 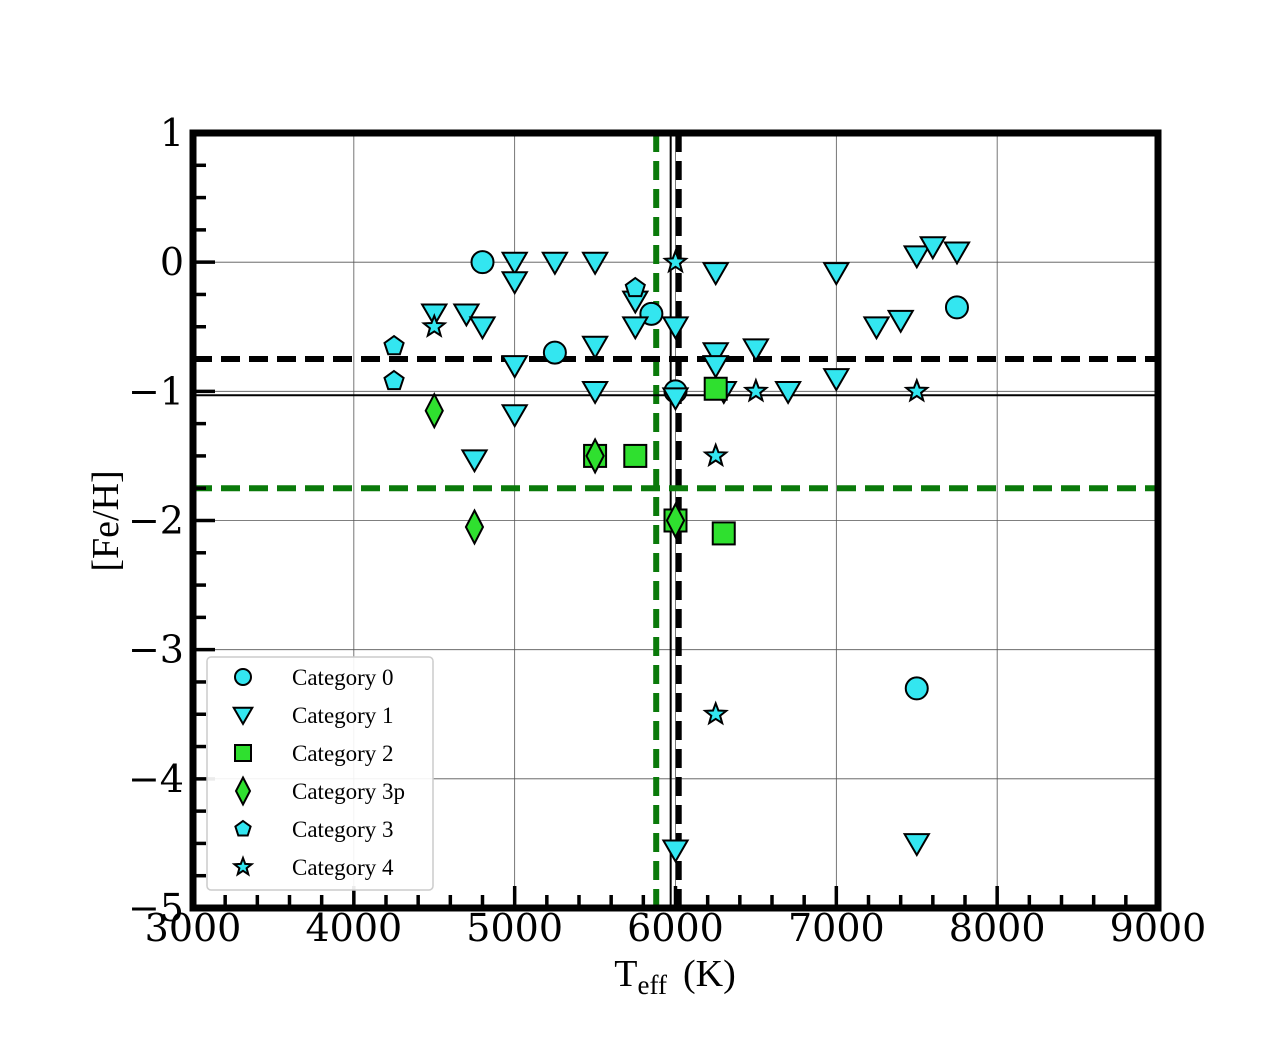 I want to click on x-axis-title-subscript: eff, so click(x=651, y=985).